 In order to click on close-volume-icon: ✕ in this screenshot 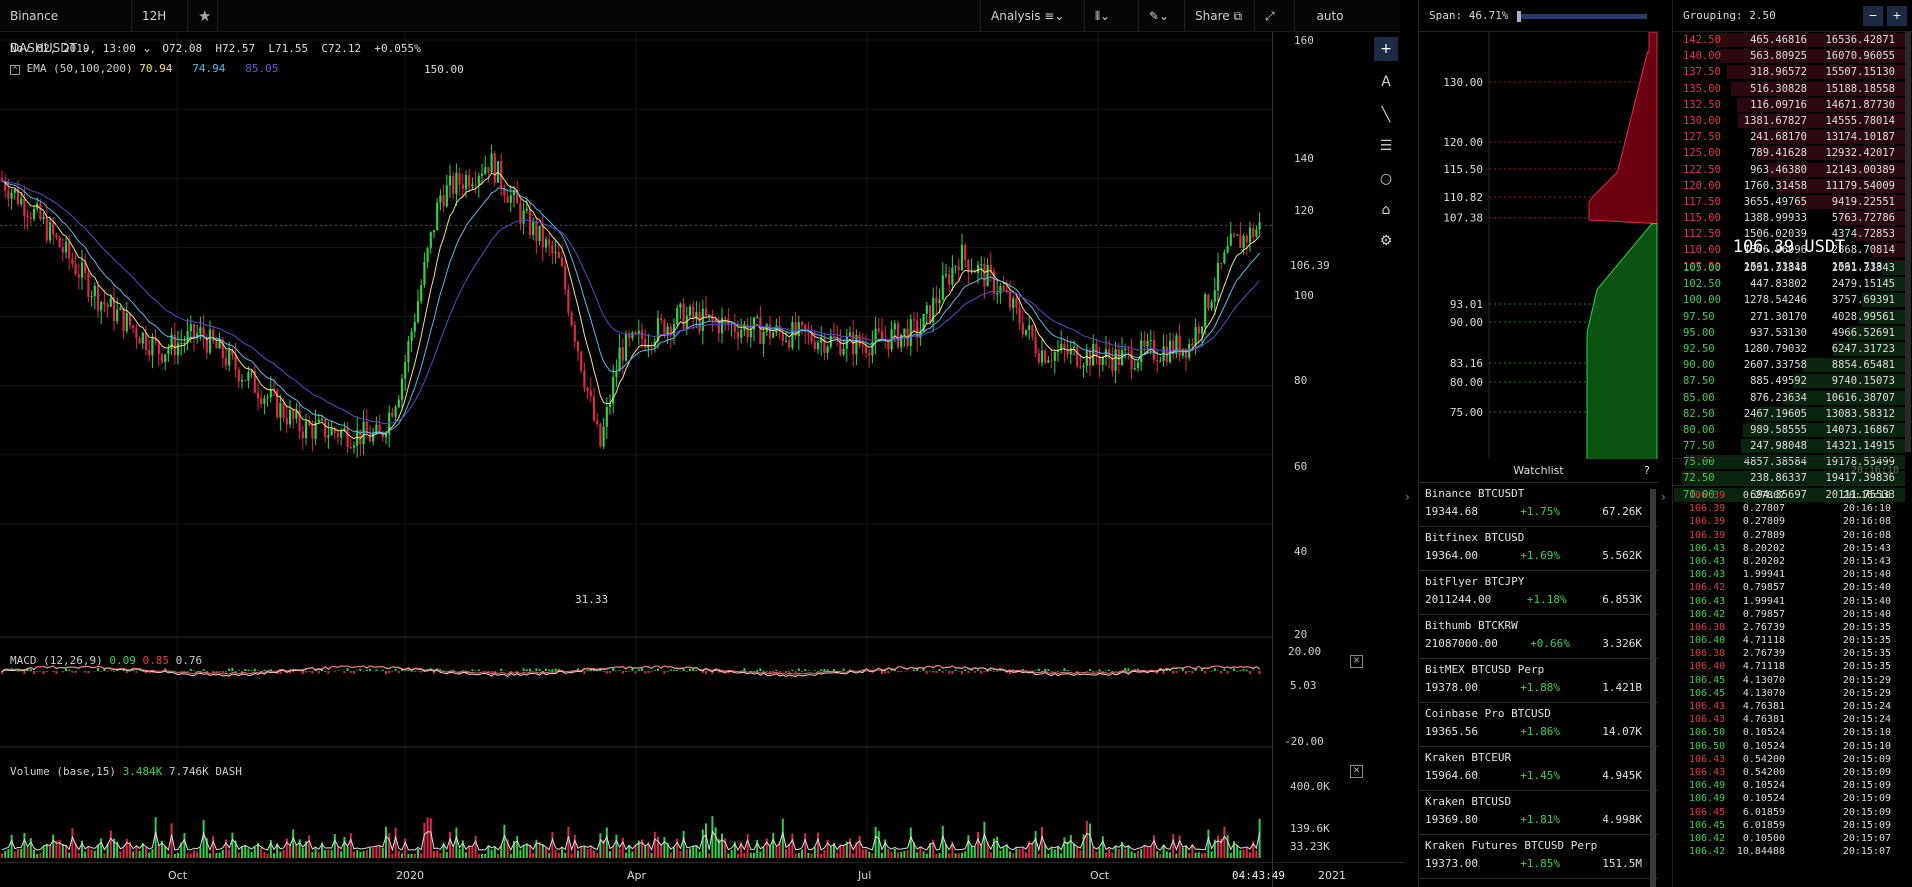, I will do `click(1356, 771)`.